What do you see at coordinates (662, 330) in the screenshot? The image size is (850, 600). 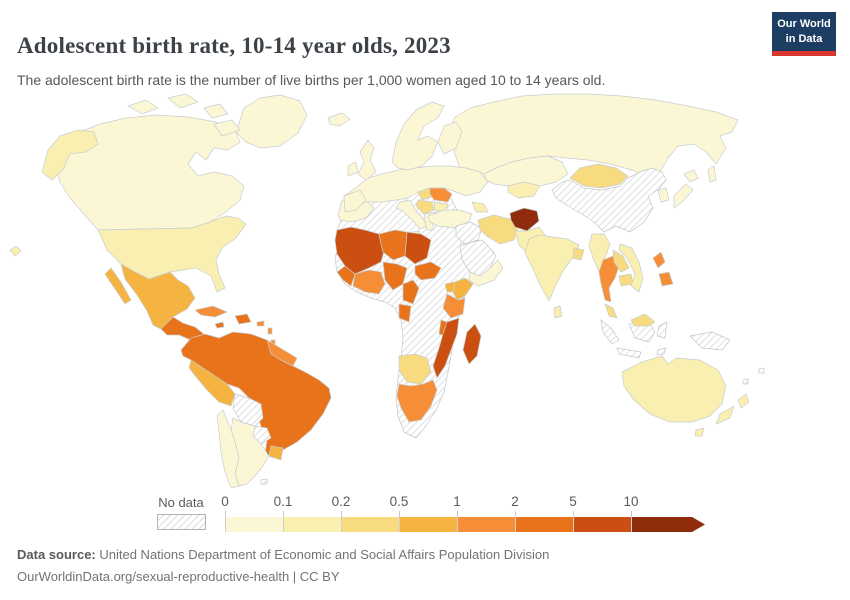 I see `region-sulawesi` at bounding box center [662, 330].